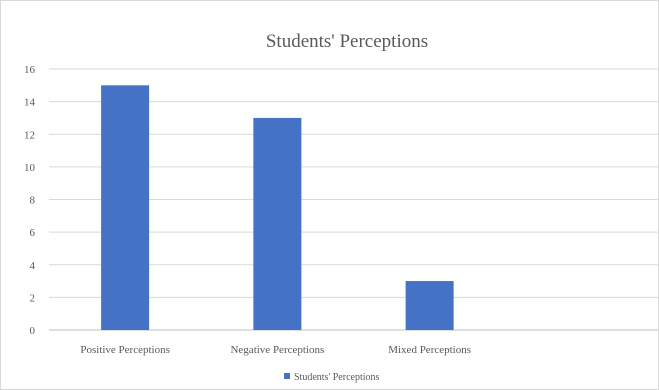  Describe the element at coordinates (33, 331) in the screenshot. I see `y-tick-label: 0` at that location.